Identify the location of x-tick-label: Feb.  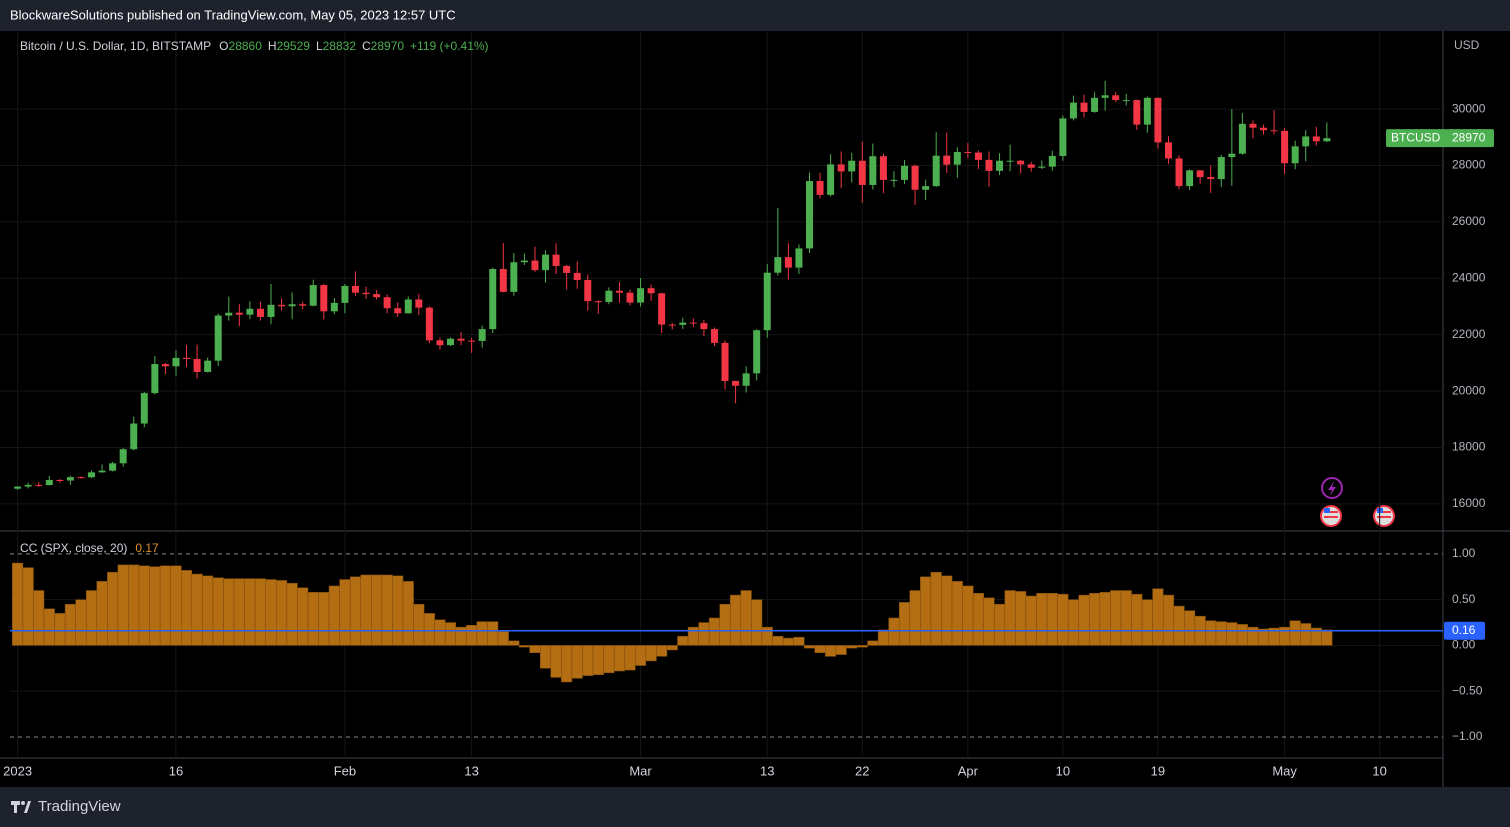
(345, 770).